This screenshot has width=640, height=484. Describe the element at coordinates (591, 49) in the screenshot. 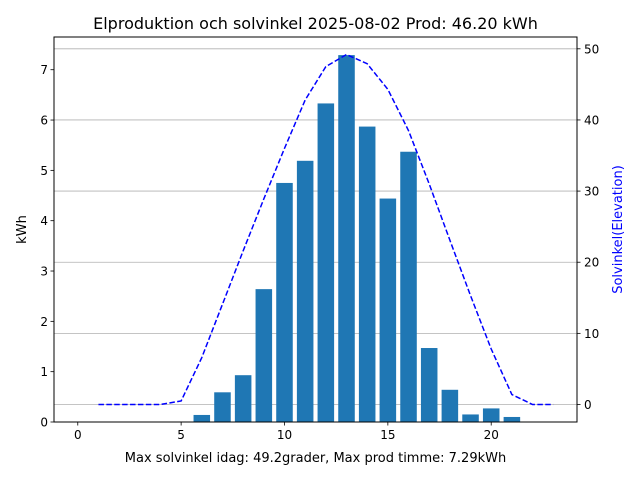

I see `y2-tick-label-50: 50` at that location.